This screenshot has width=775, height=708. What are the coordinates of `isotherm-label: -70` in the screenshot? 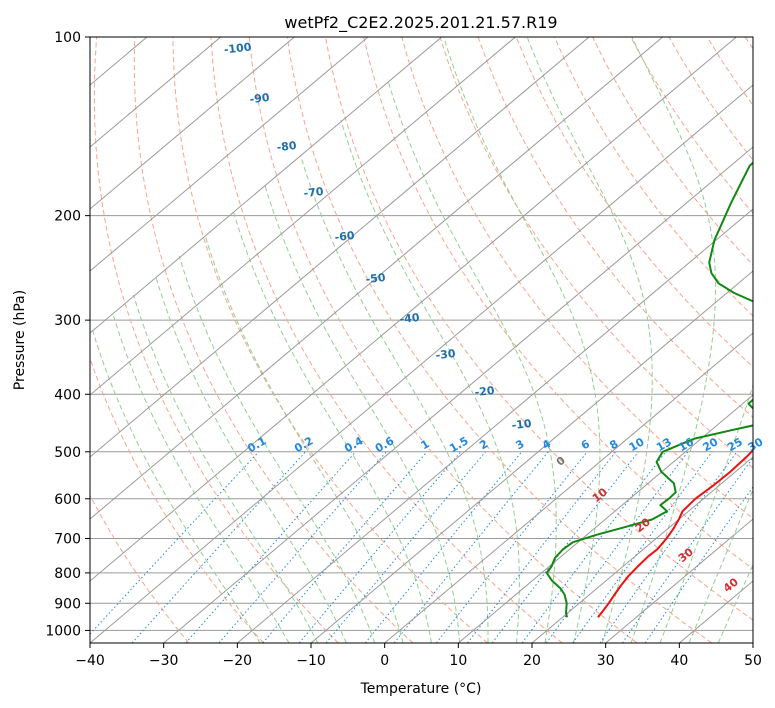 It's located at (314, 192).